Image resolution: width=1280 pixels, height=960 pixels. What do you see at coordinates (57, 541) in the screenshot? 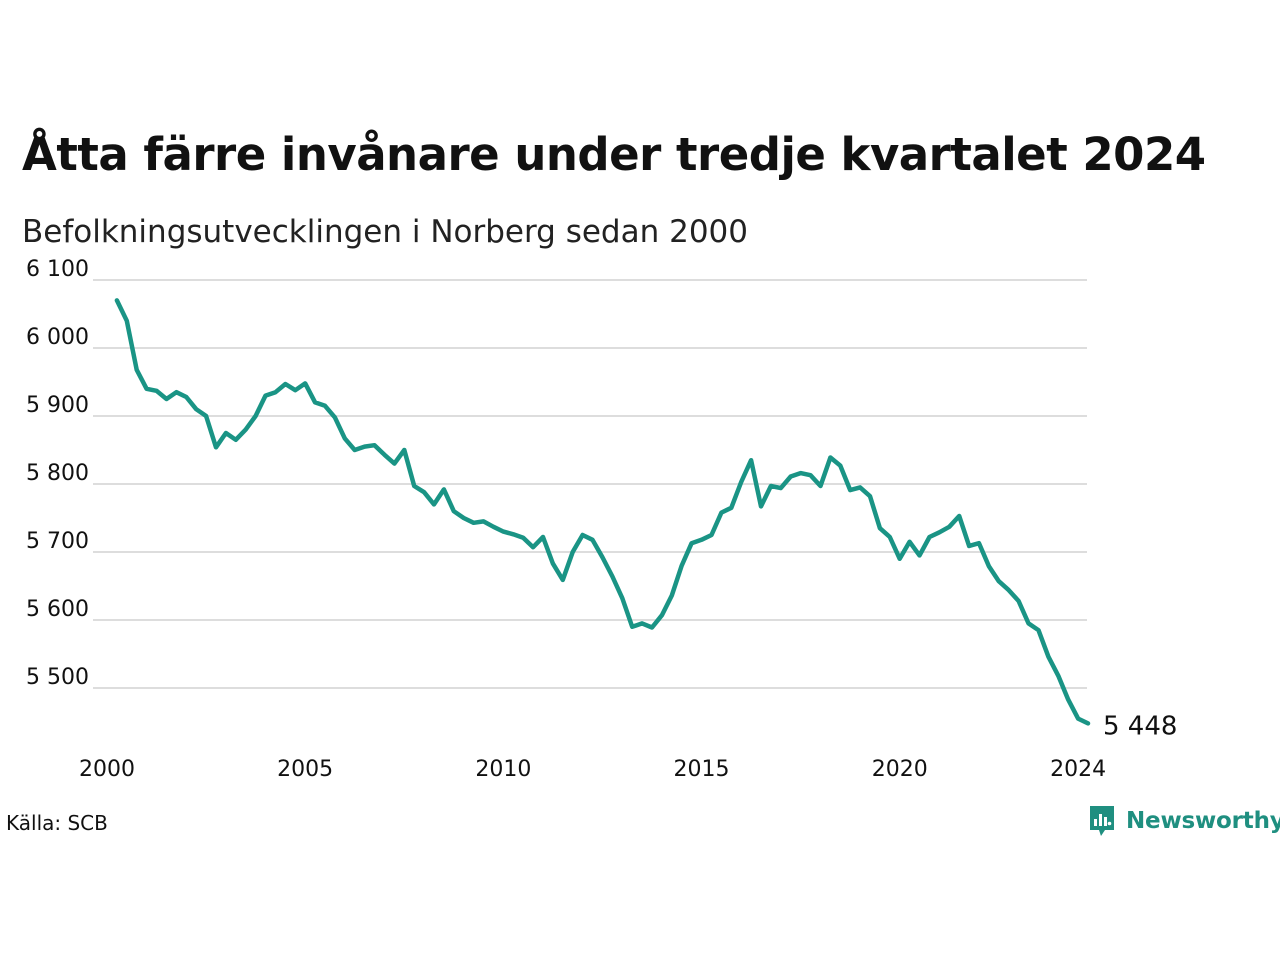
I see `y-tick-label: 5 700` at bounding box center [57, 541].